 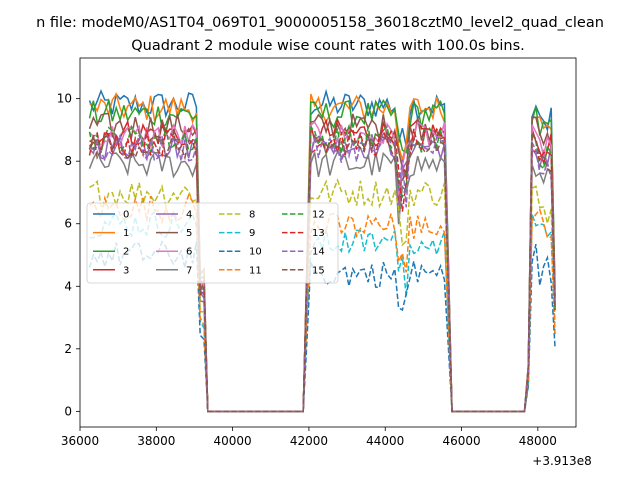 I want to click on x-tick-label: 40000, so click(x=233, y=441).